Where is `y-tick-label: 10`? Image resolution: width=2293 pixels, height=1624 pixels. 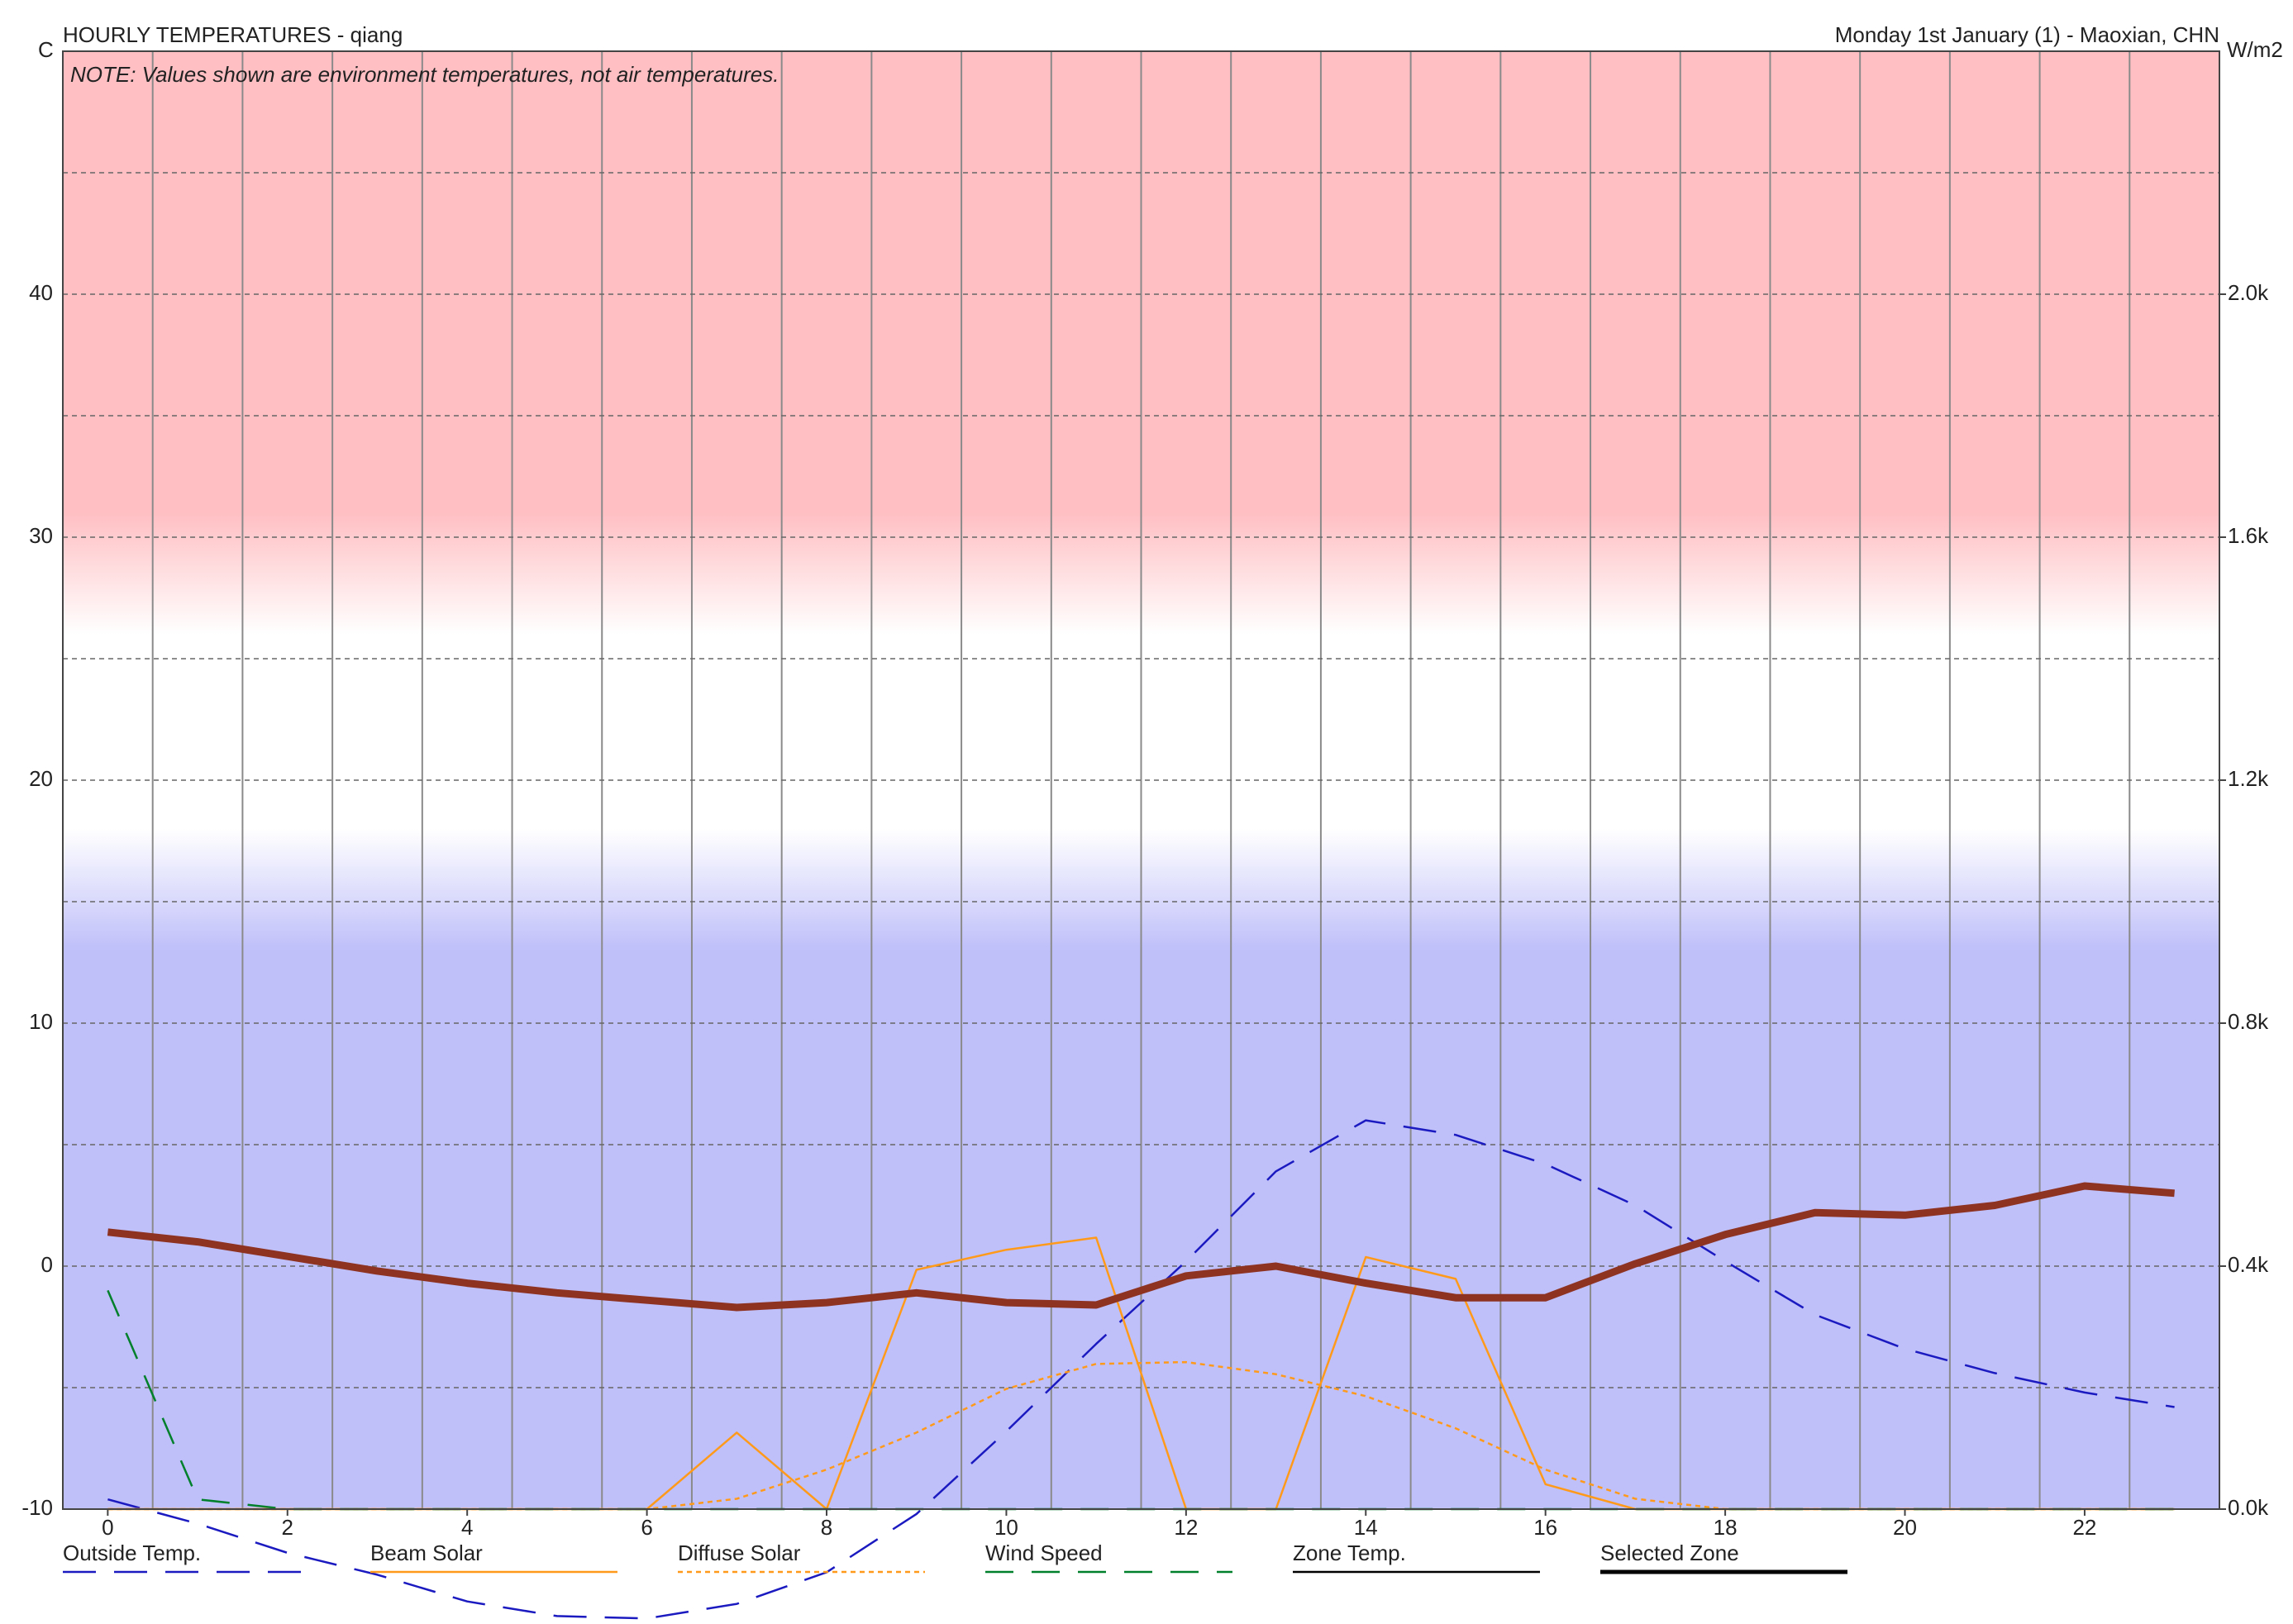 y-tick-label: 10 is located at coordinates (41, 1021).